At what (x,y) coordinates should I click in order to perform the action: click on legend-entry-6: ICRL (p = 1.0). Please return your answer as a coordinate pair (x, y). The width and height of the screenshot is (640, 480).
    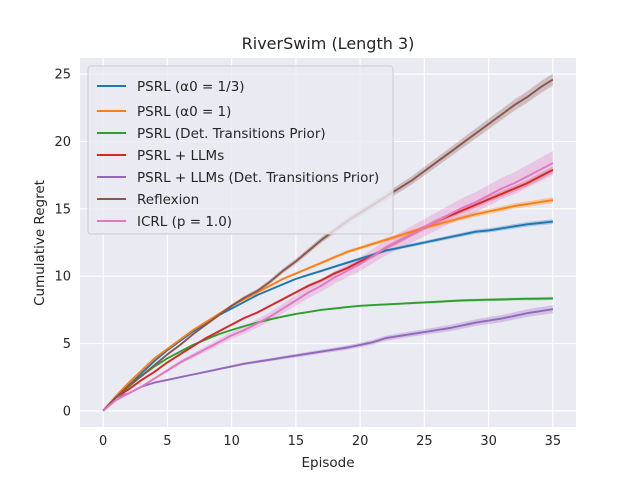
    Looking at the image, I should click on (184, 222).